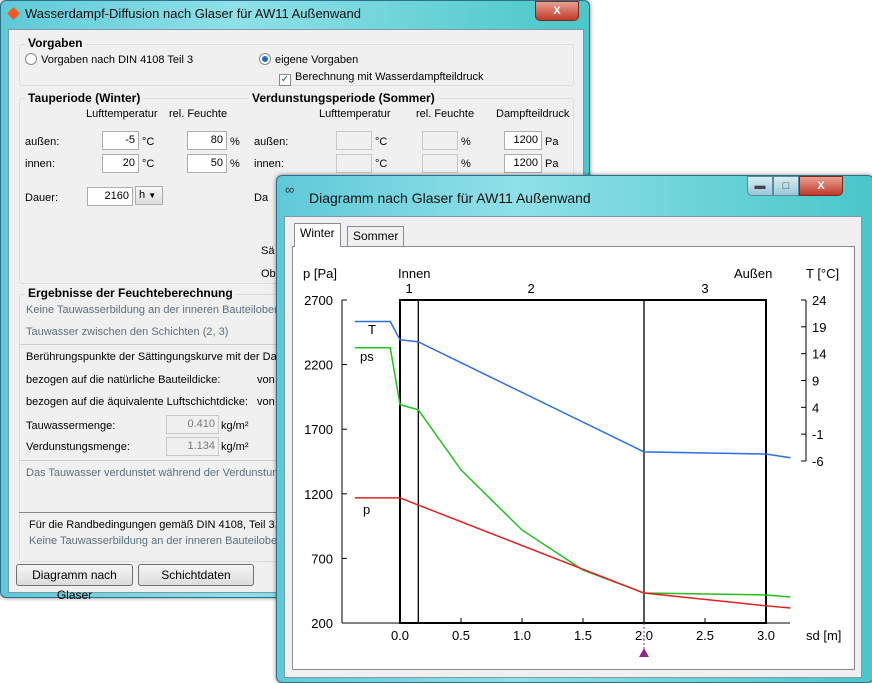  Describe the element at coordinates (261, 198) in the screenshot. I see `label-dauer-sommer: Da` at that location.